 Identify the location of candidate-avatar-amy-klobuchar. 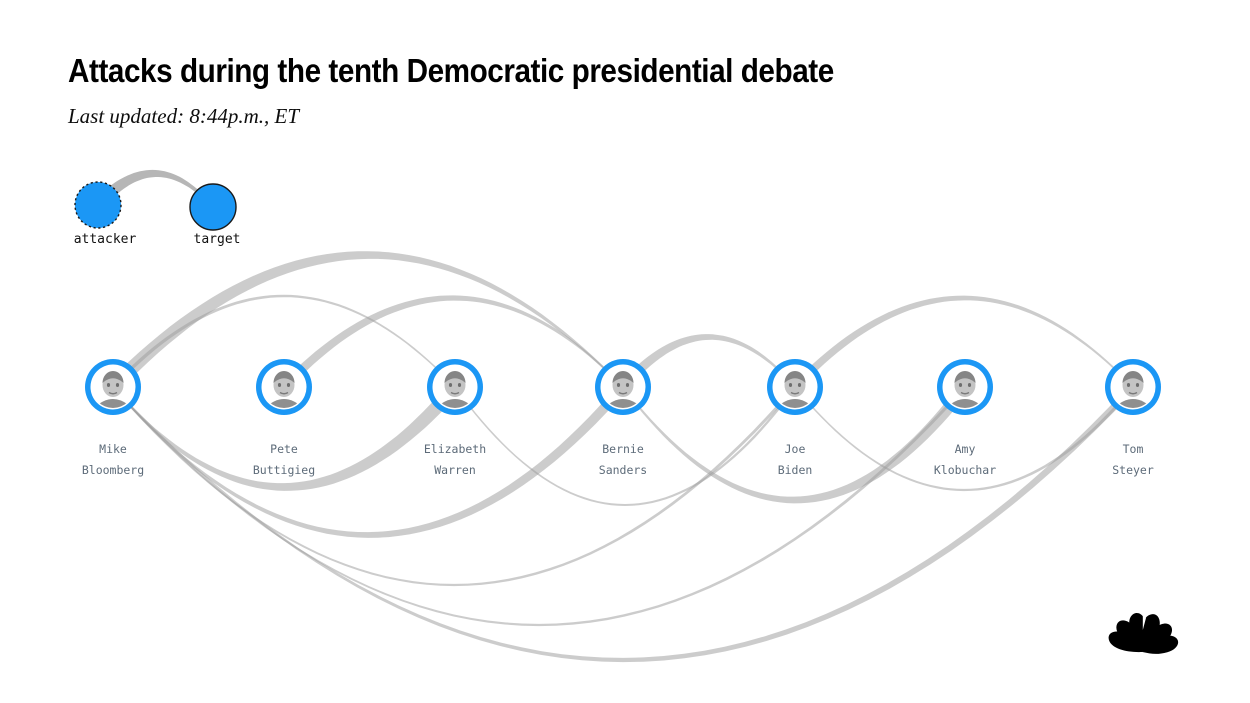
(965, 387).